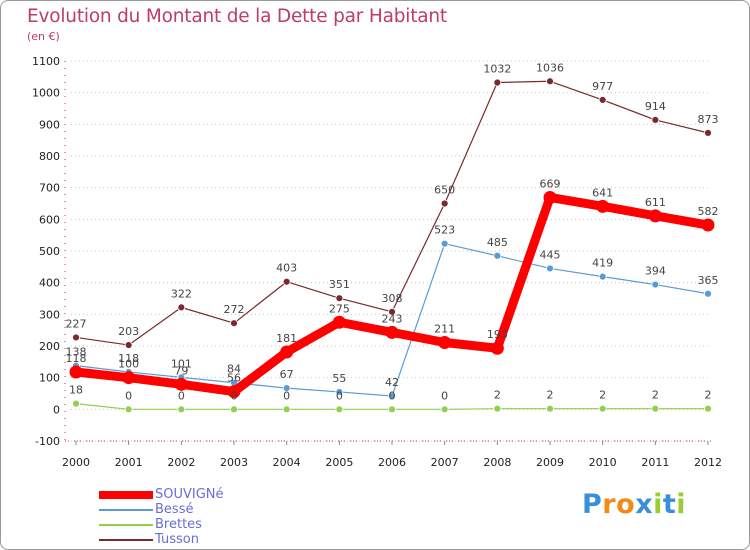 The width and height of the screenshot is (750, 550). What do you see at coordinates (49, 124) in the screenshot?
I see `y-tick-label: 900` at bounding box center [49, 124].